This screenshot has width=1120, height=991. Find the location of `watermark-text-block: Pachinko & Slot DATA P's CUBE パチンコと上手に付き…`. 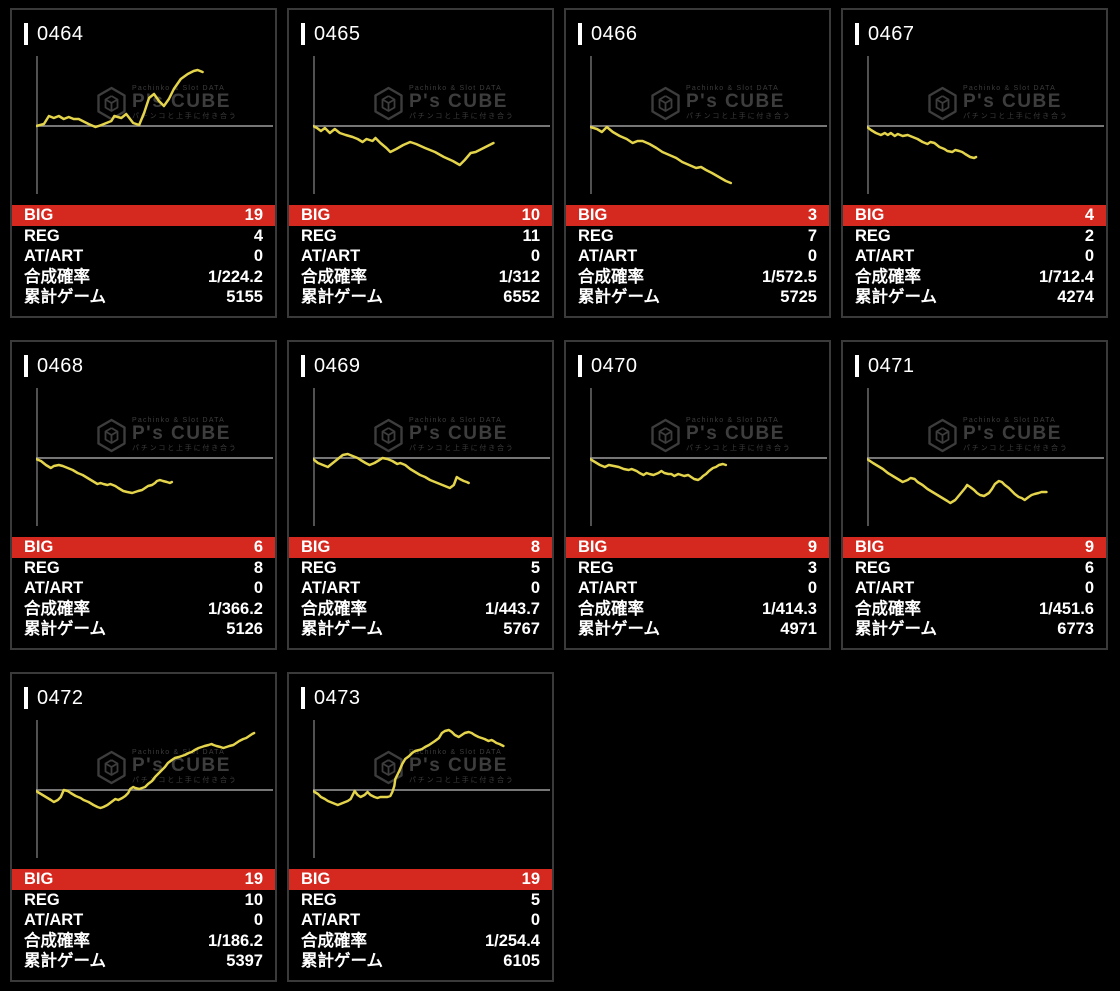

watermark-text-block: Pachinko & Slot DATA P's CUBE パチンコと上手に付き… is located at coordinates (186, 435).